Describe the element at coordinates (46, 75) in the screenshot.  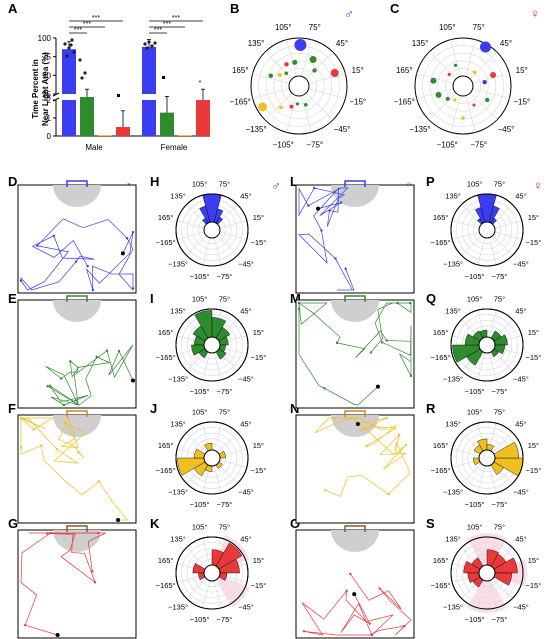
I see `y-tick-label: 50` at that location.